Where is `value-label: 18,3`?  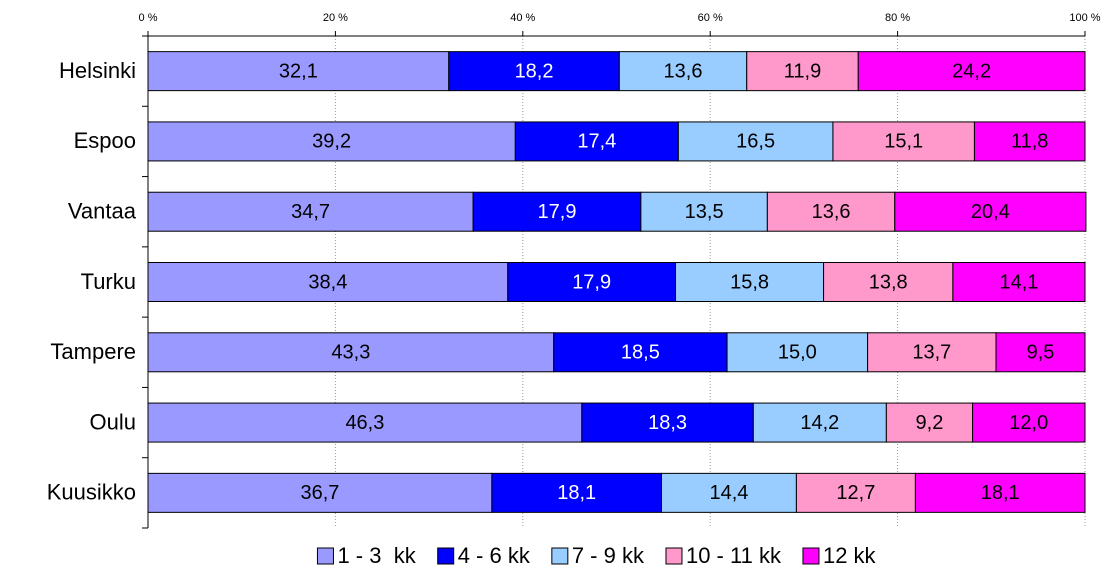 value-label: 18,3 is located at coordinates (667, 423).